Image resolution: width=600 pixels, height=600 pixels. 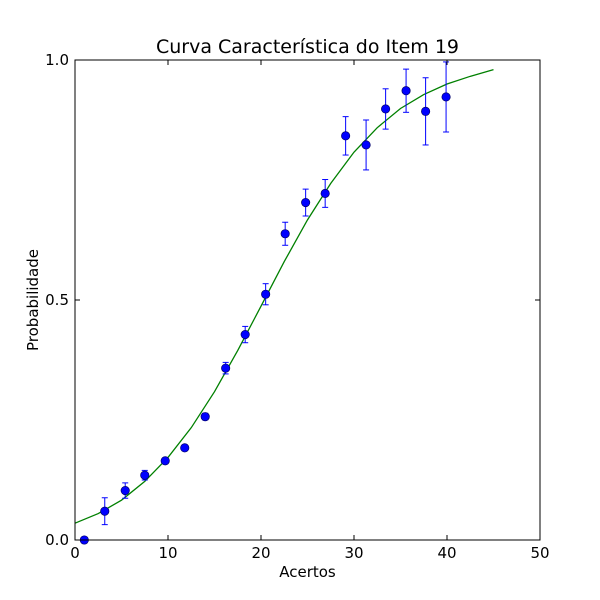 I want to click on x-axis-label: Acertos, so click(x=307, y=572).